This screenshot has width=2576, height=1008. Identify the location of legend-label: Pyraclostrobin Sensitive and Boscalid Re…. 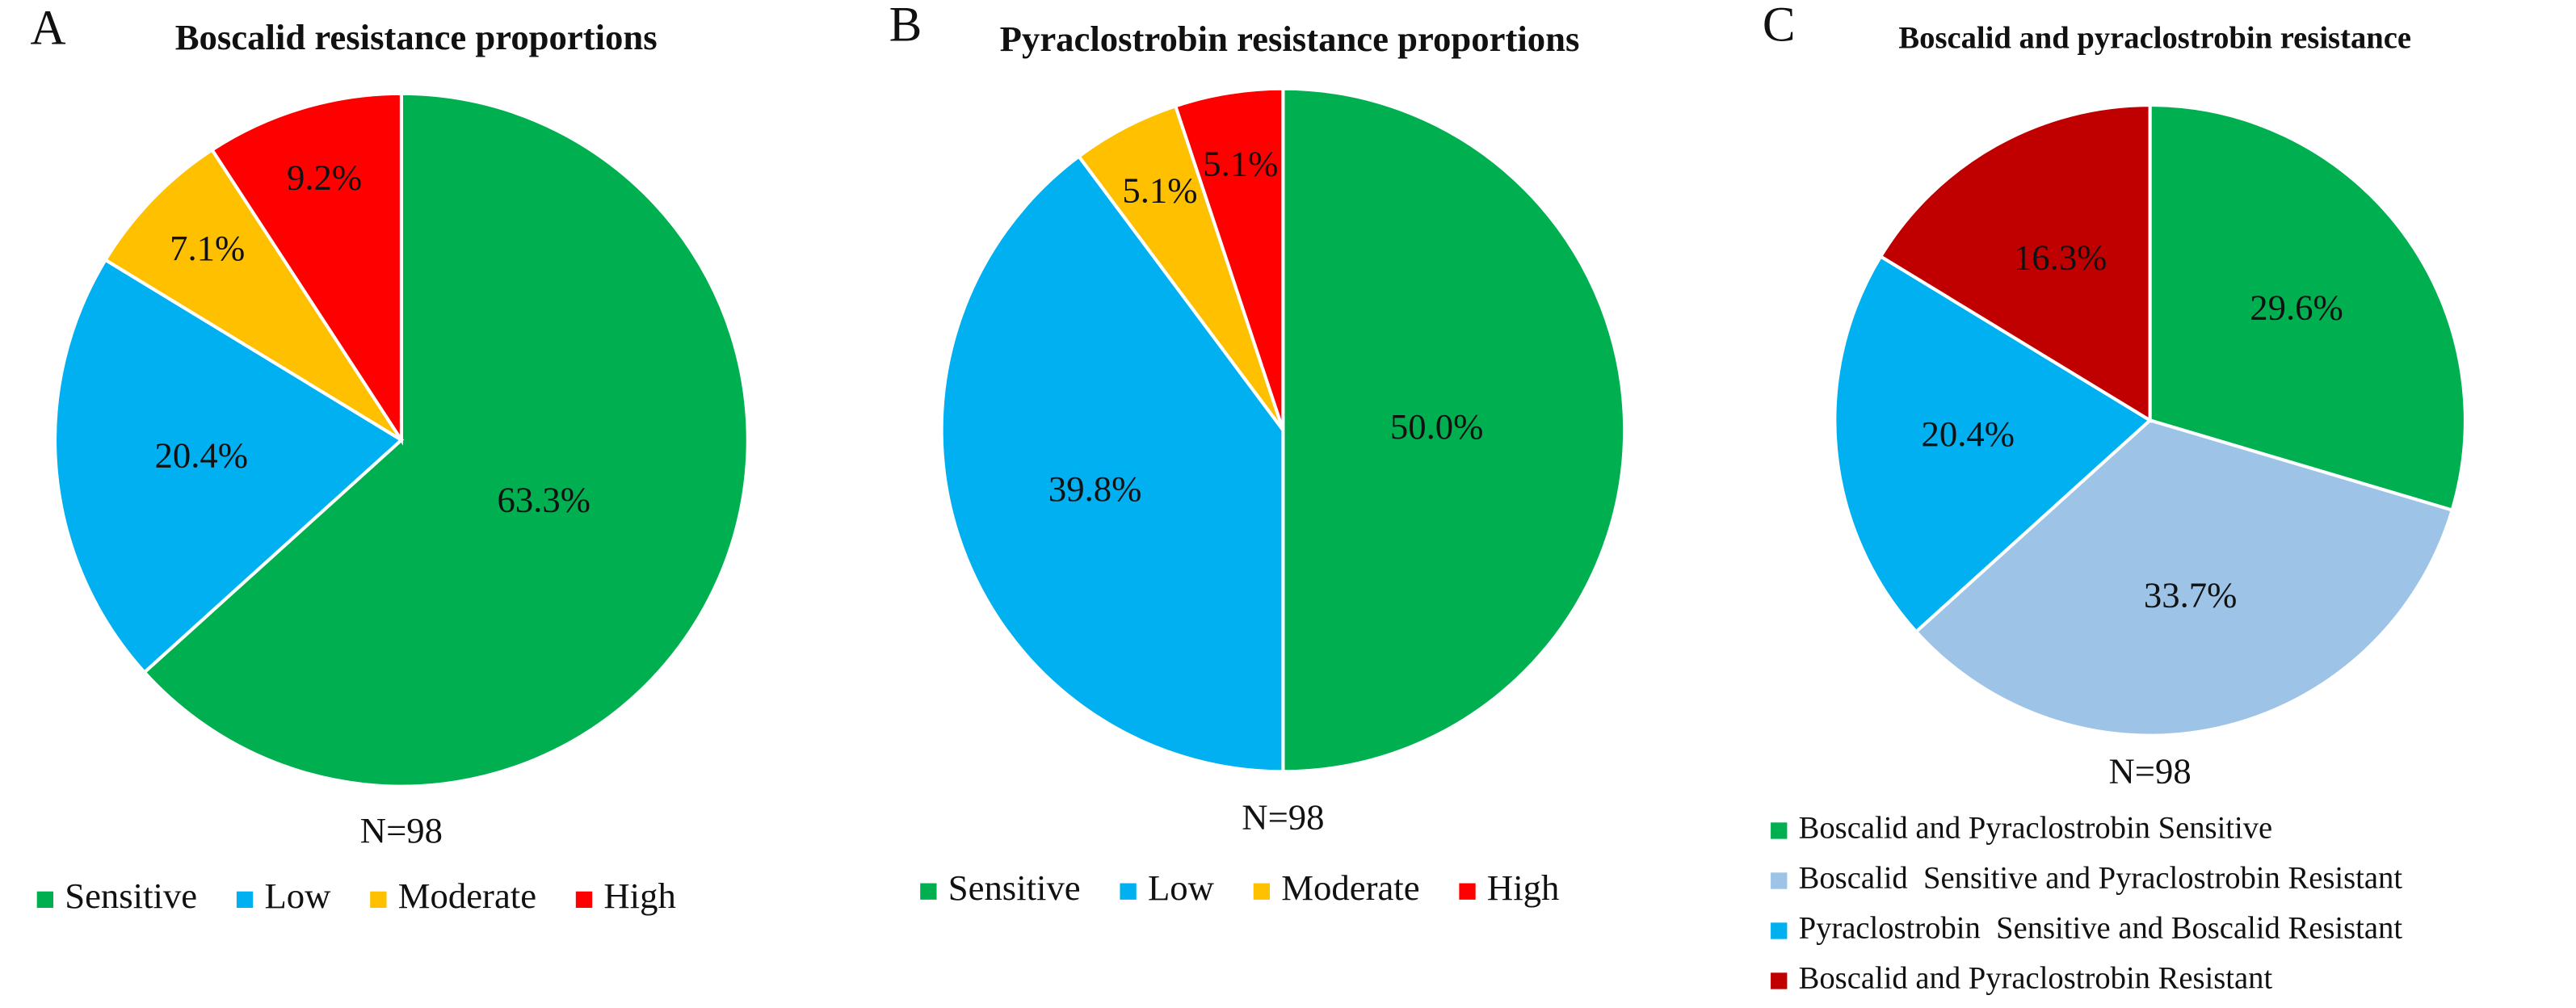
(2101, 928).